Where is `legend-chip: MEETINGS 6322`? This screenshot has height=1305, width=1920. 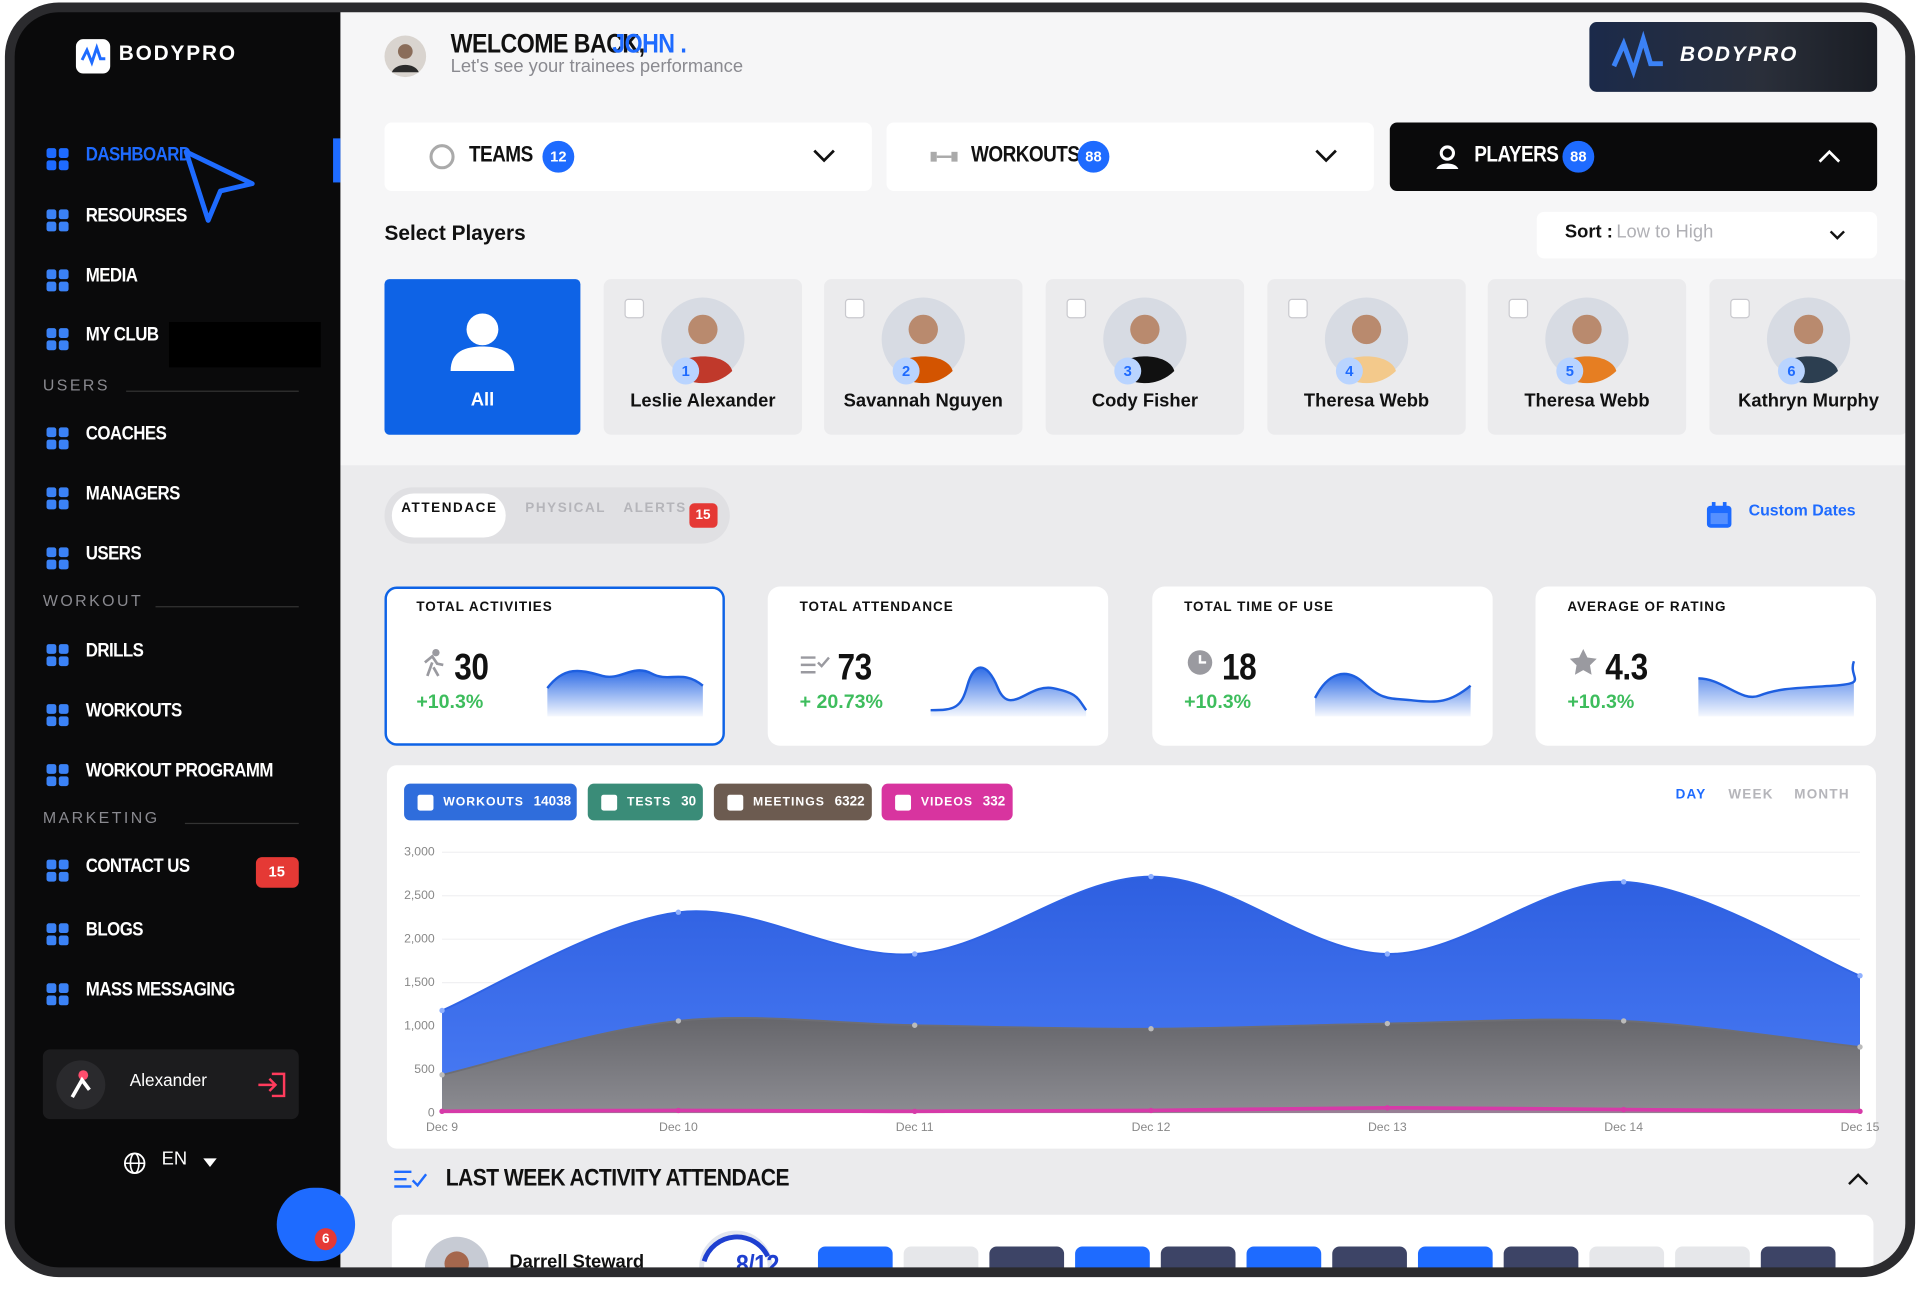 legend-chip: MEETINGS 6322 is located at coordinates (792, 802).